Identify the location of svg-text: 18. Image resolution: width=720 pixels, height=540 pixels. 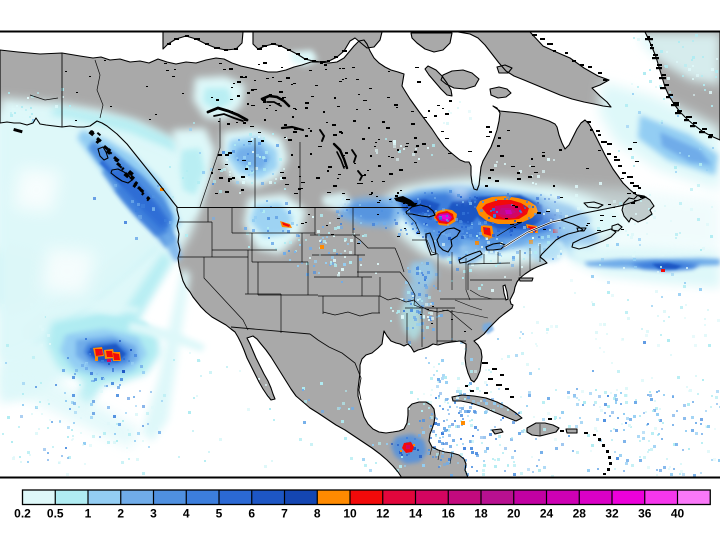
(481, 514).